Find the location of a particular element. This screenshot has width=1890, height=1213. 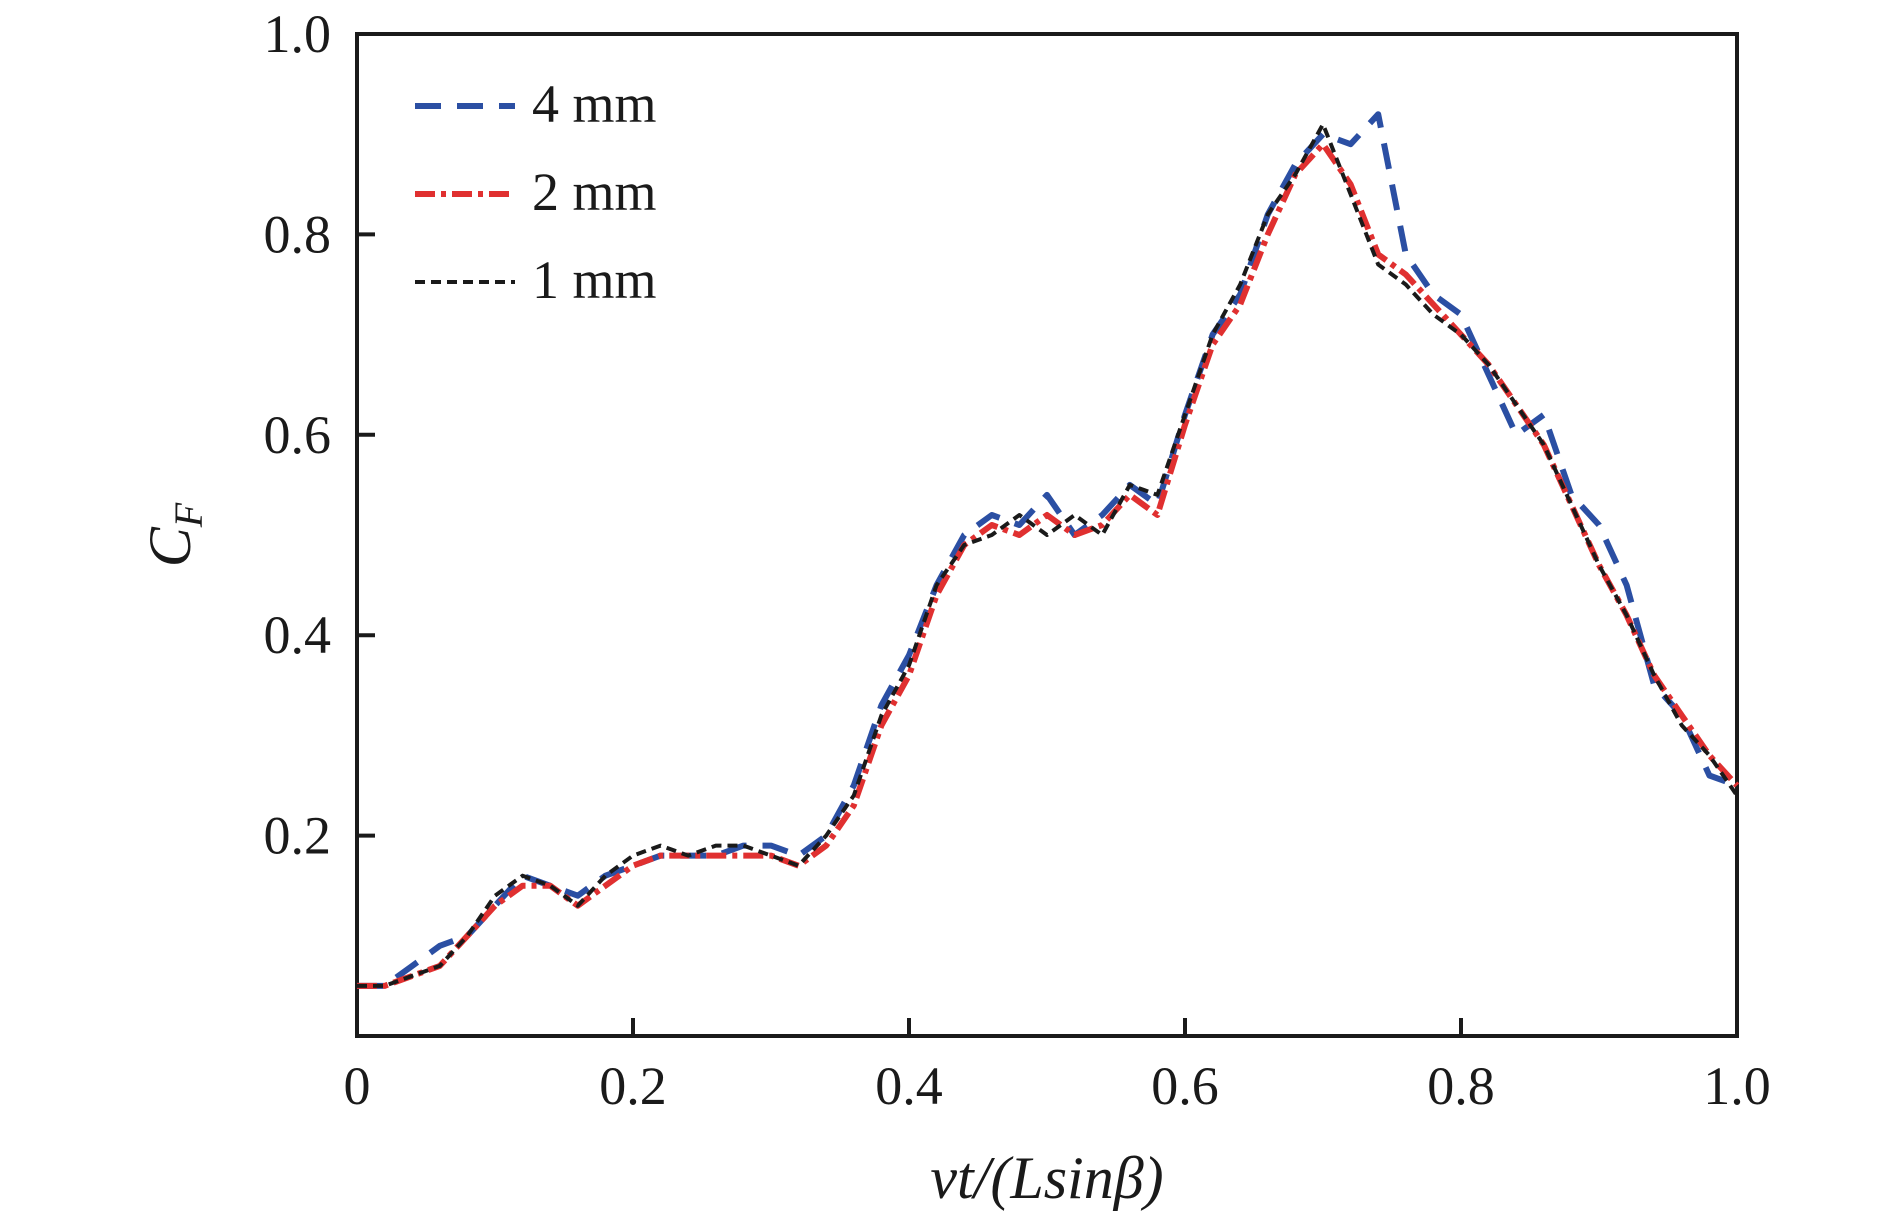

y-tick-label: 1.0 is located at coordinates (298, 34).